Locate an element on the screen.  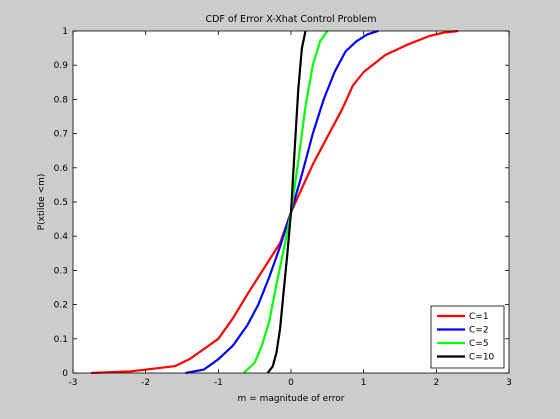
x-tick-label: 0 is located at coordinates (291, 383).